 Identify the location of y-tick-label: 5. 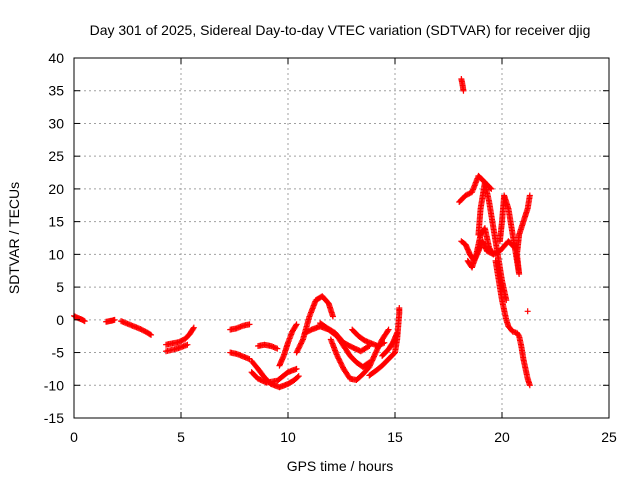
(60, 287).